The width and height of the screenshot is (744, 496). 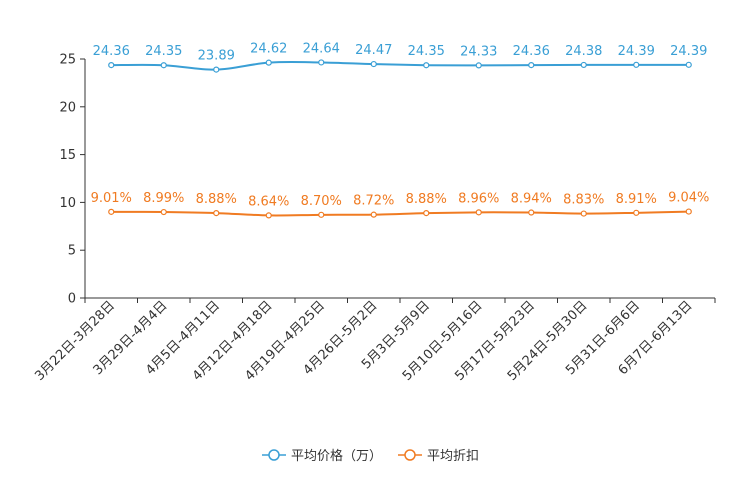 What do you see at coordinates (216, 56) in the screenshot?
I see `data-label: 23.89` at bounding box center [216, 56].